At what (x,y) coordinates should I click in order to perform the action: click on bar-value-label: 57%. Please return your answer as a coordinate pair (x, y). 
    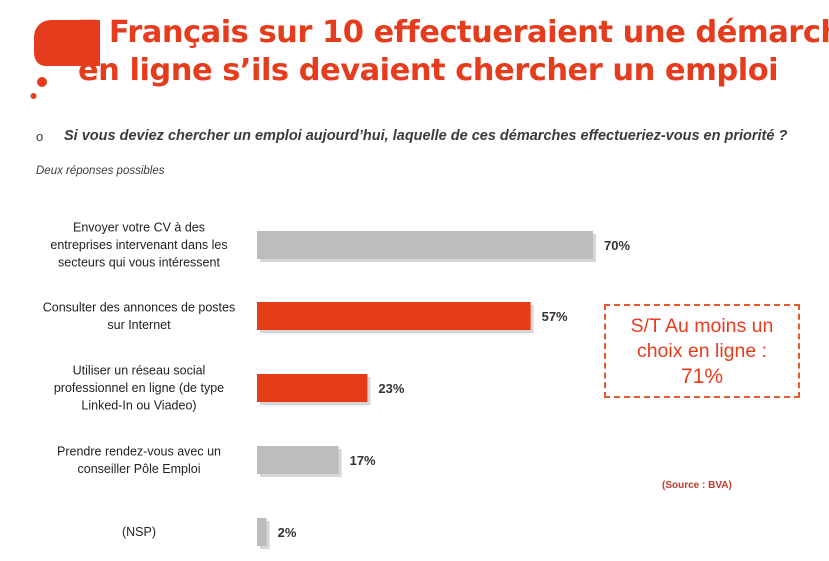
    Looking at the image, I should click on (555, 316).